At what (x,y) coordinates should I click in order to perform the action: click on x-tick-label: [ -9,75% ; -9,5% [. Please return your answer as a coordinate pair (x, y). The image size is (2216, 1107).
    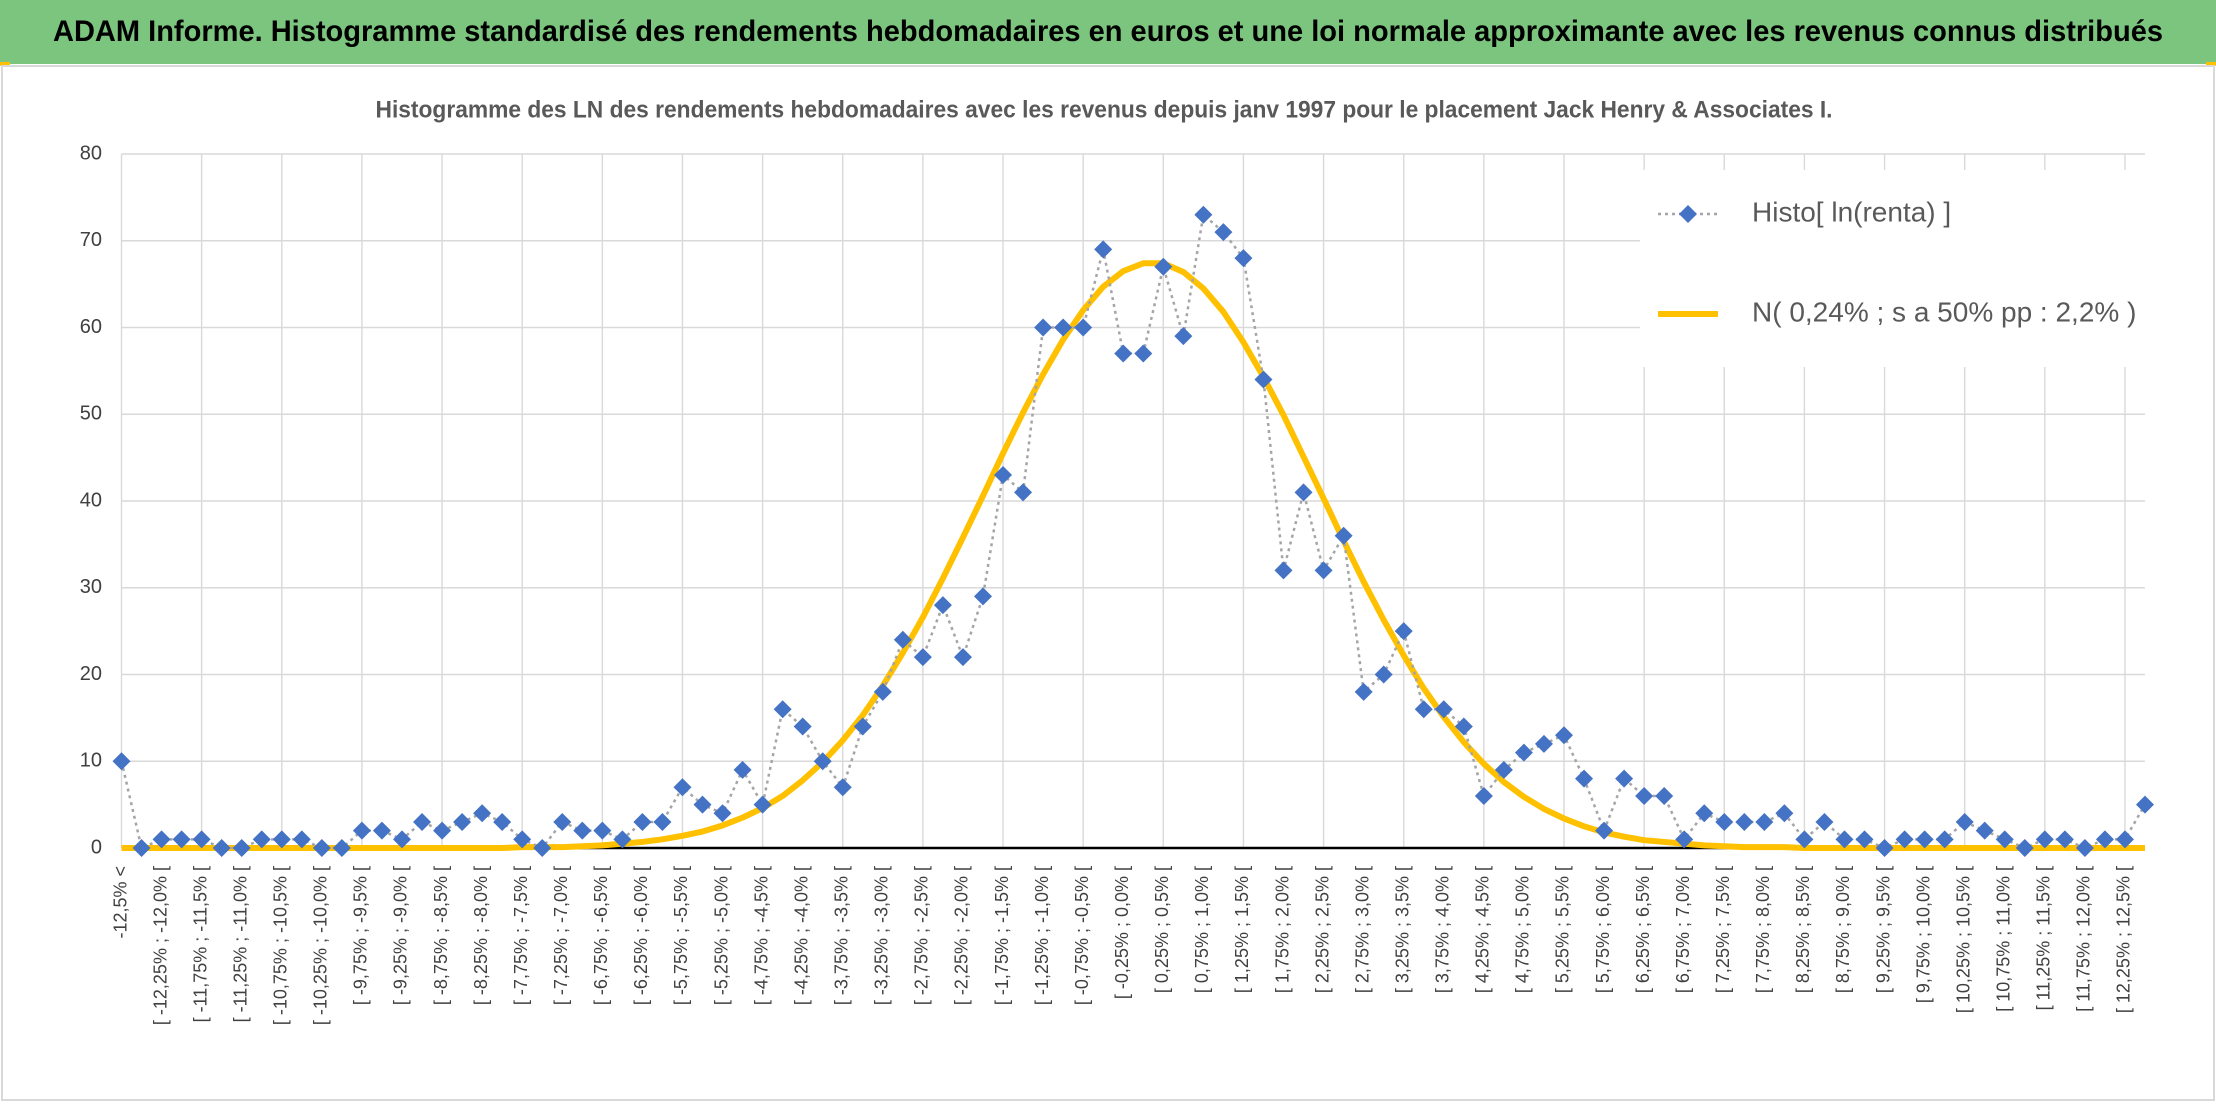
    Looking at the image, I should click on (361, 935).